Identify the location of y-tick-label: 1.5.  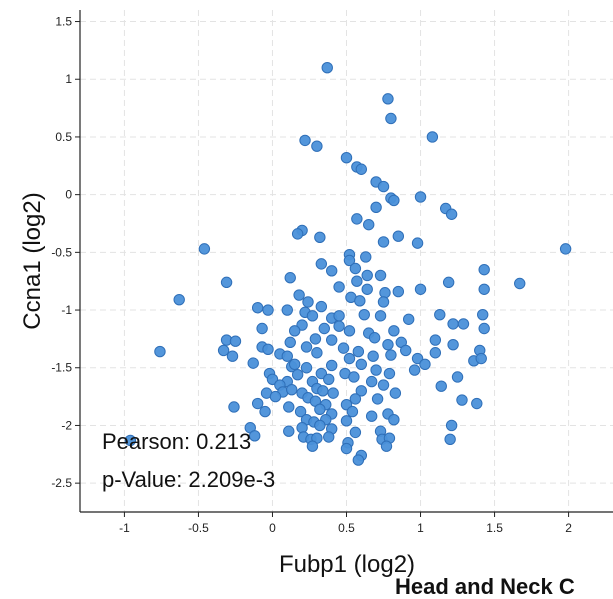
(63, 22).